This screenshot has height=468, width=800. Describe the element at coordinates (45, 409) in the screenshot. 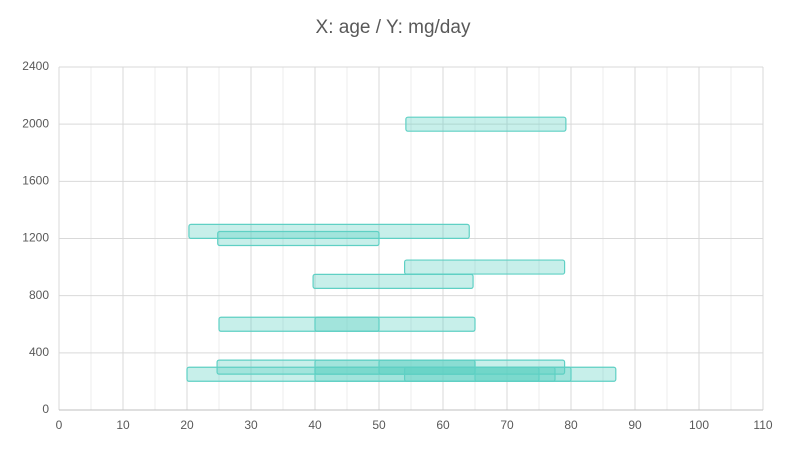

I see `y-tick-label: 0` at that location.